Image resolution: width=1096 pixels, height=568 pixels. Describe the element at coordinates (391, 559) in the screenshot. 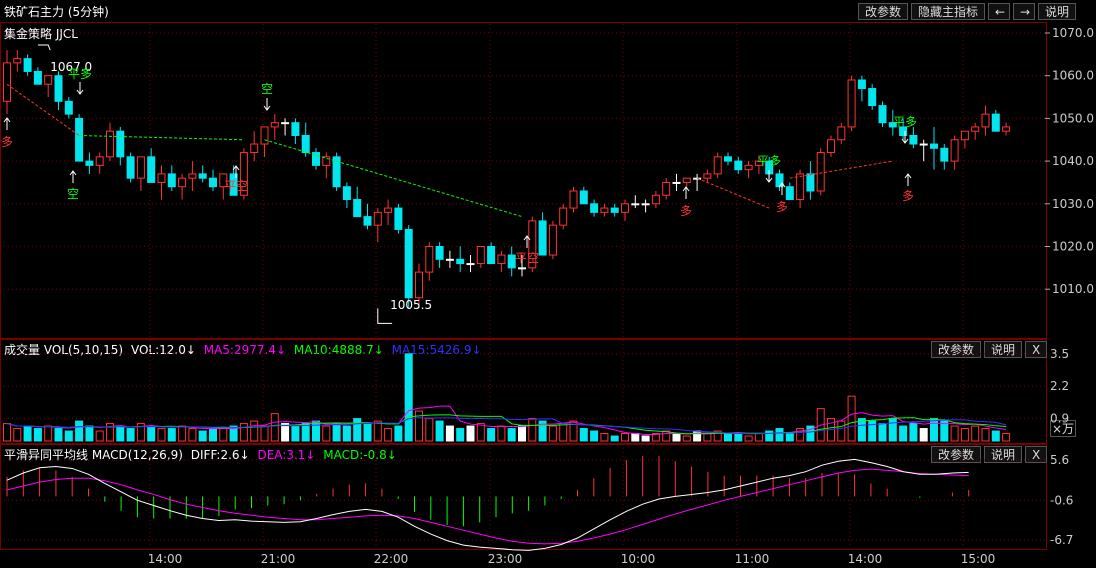

I see `time-axis-label: 22:00` at that location.